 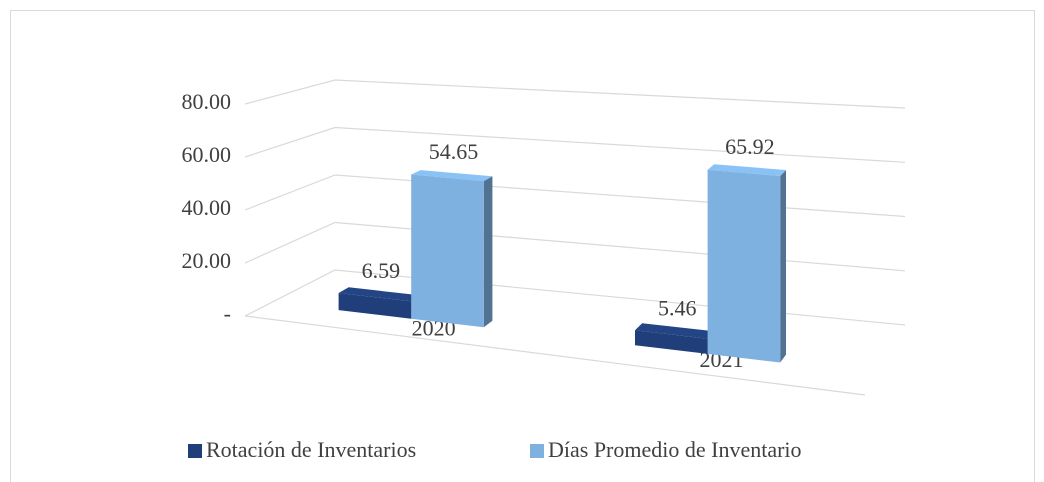 What do you see at coordinates (750, 146) in the screenshot?
I see `data-label: 65.92` at bounding box center [750, 146].